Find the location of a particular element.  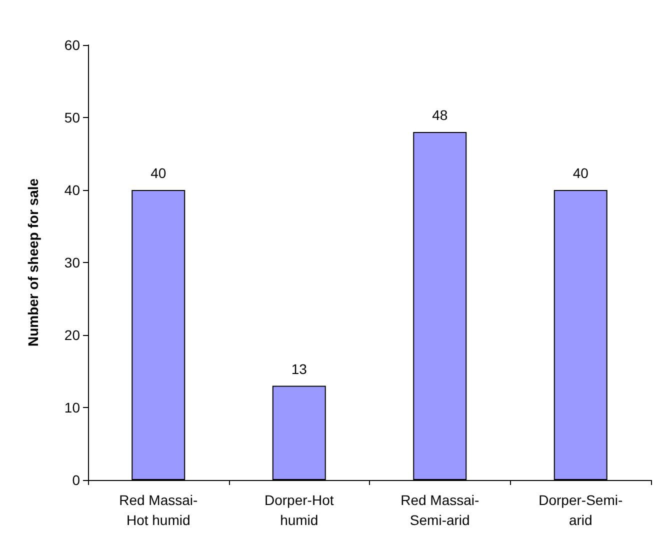

x-tick-label: Red Massai-Hot humid is located at coordinates (158, 510).